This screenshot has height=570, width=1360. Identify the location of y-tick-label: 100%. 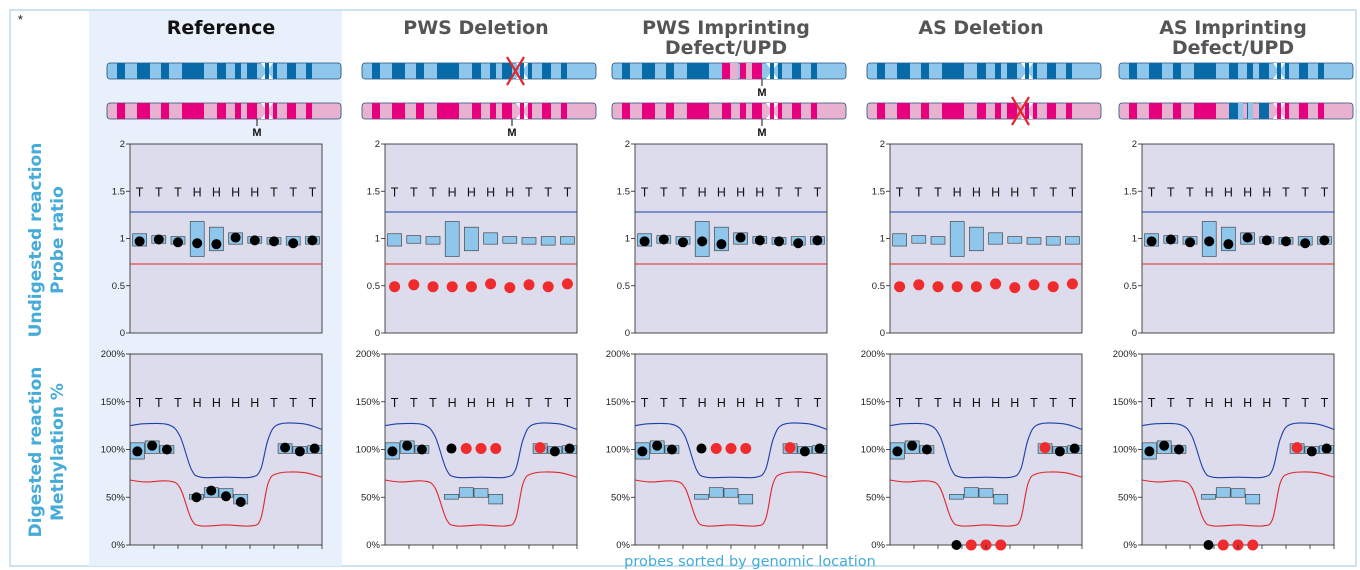
(873, 450).